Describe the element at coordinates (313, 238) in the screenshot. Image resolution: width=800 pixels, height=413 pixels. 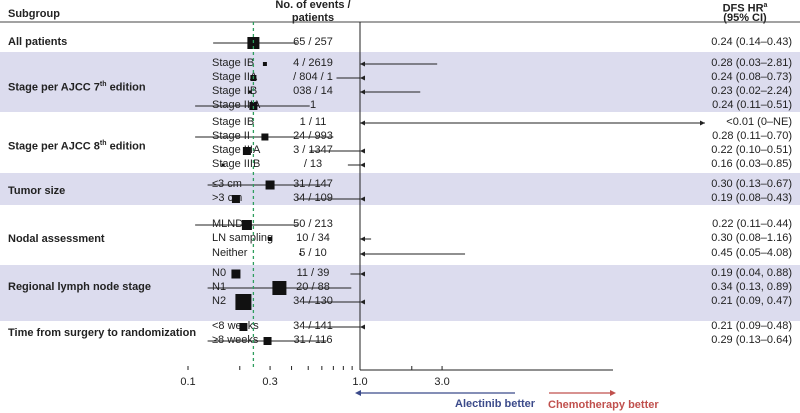
I see `row-events: 10 / 34` at that location.